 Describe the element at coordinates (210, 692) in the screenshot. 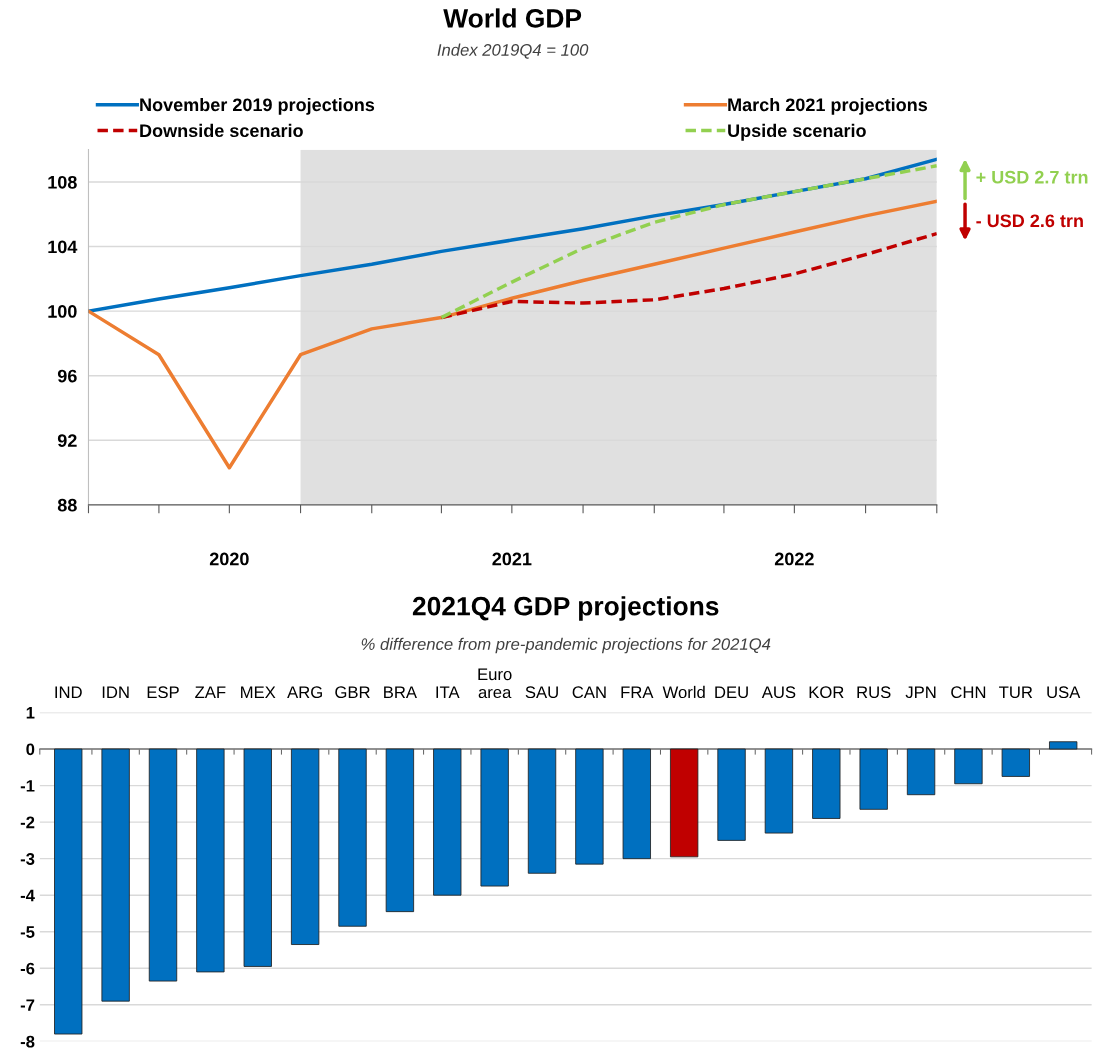

I see `x-tick-label: ZAF` at that location.